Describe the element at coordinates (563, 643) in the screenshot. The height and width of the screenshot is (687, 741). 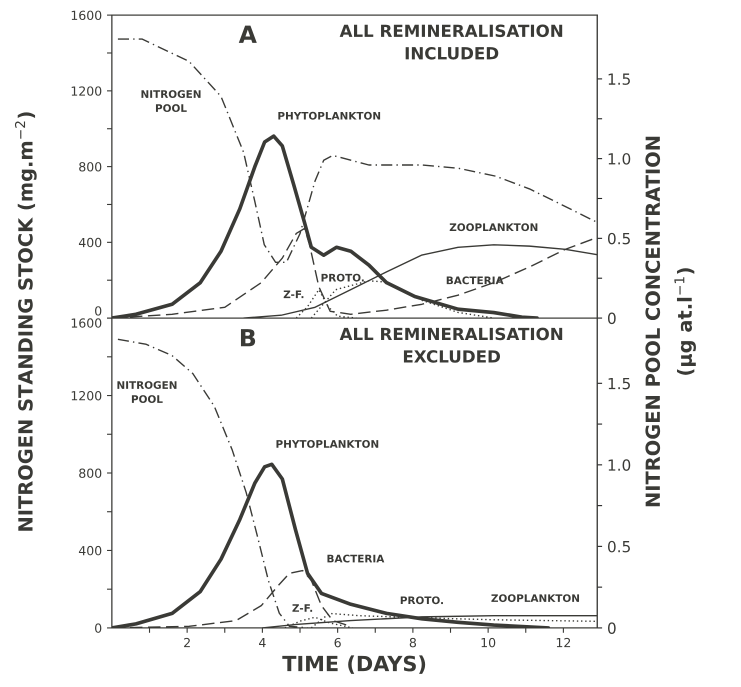
I see `x-tick-label: 12` at that location.